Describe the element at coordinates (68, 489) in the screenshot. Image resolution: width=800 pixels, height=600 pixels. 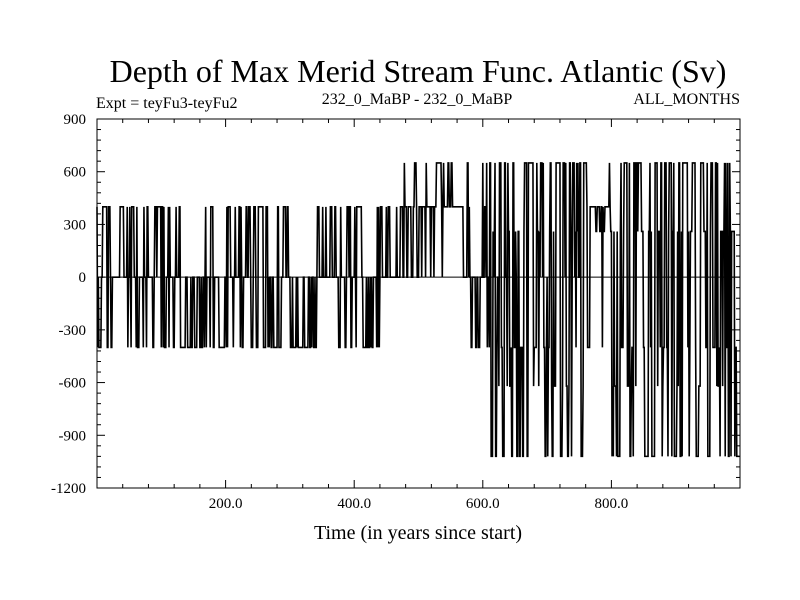
I see `y-tick-label: -1200` at that location.